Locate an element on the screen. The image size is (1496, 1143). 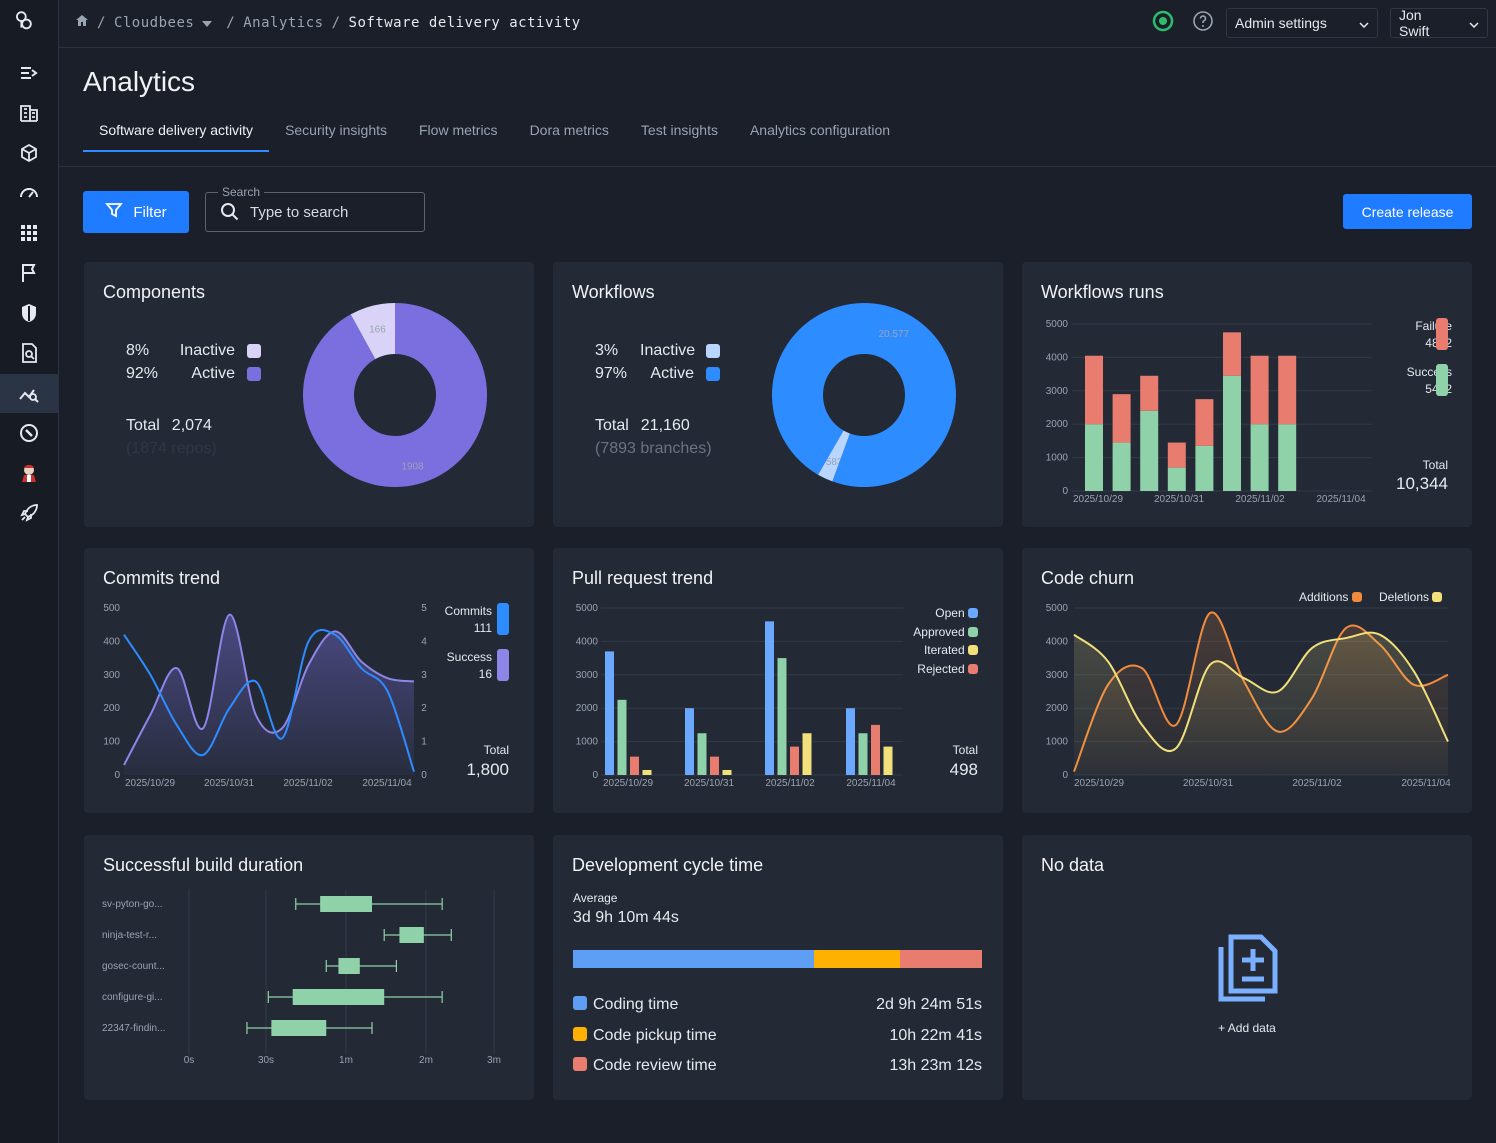
add-data-link: + Add data is located at coordinates (1247, 1028).